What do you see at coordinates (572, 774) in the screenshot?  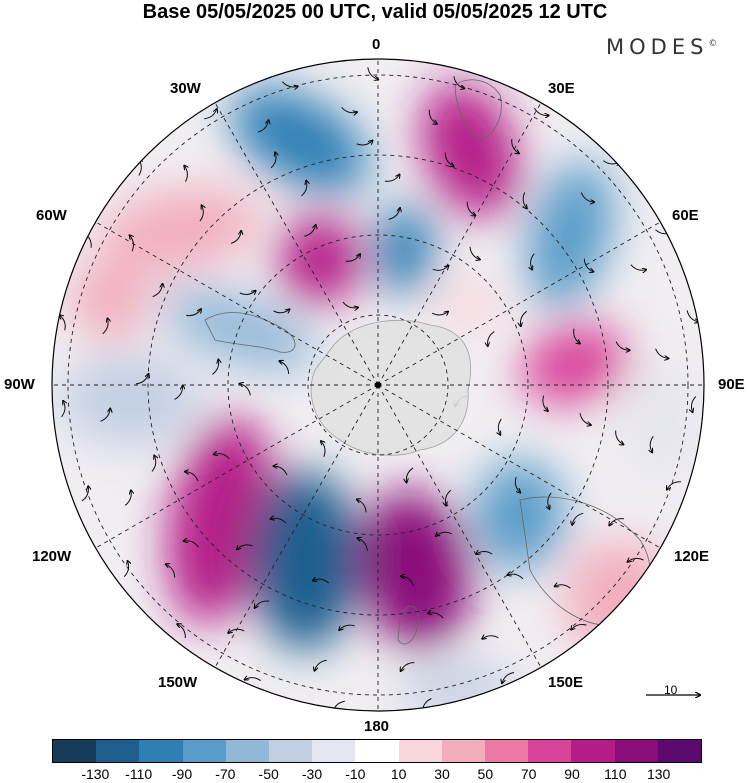 I see `colorbar-tick-label: 90` at bounding box center [572, 774].